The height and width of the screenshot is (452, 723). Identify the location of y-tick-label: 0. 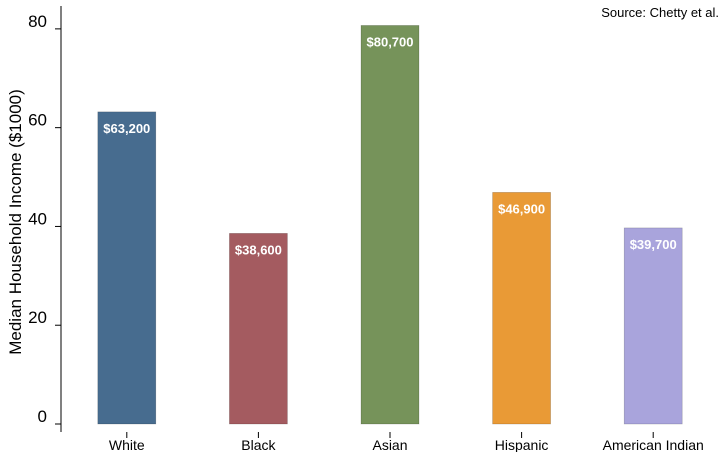
(42, 416).